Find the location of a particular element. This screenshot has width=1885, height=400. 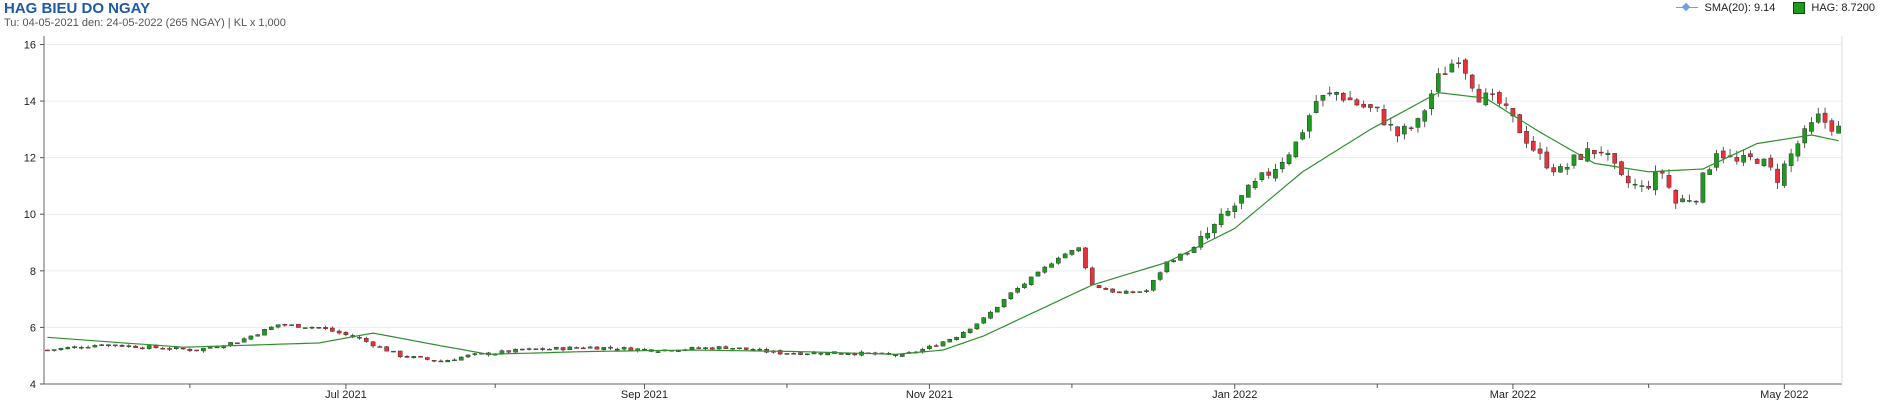

legend-sma-label: SMA(20): 9.14 is located at coordinates (1740, 8).